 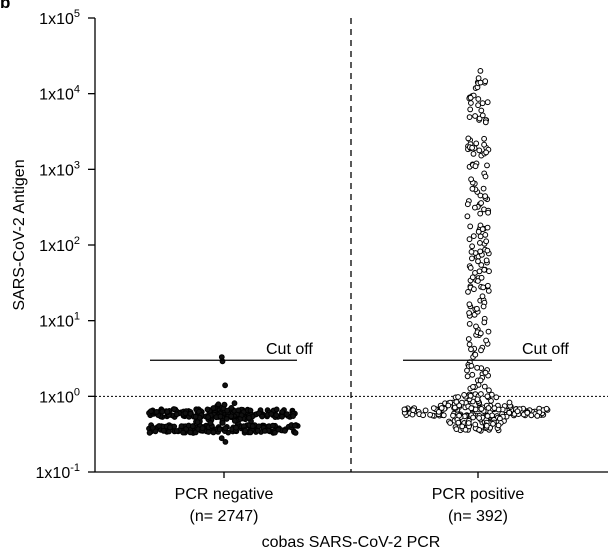 What do you see at coordinates (5, 6) in the screenshot?
I see `panel-label: b` at bounding box center [5, 6].